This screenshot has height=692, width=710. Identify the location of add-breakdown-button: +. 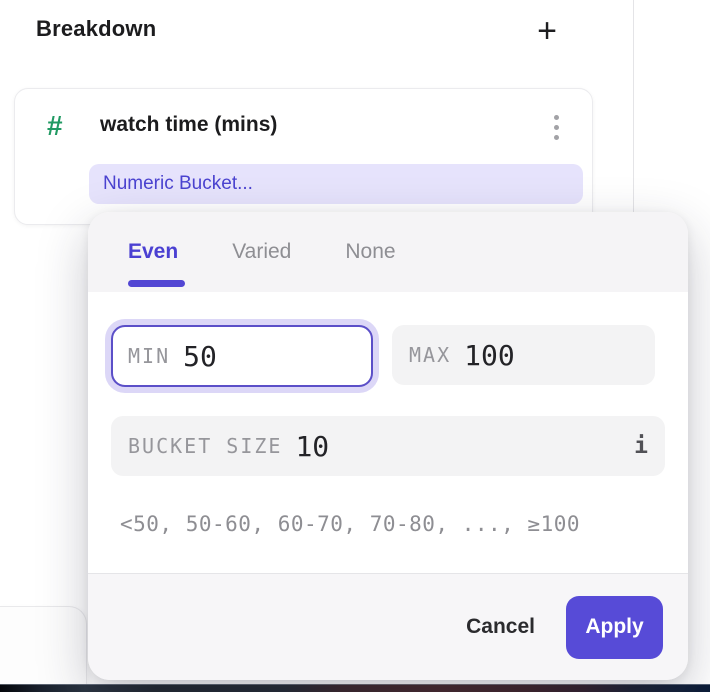
(547, 31).